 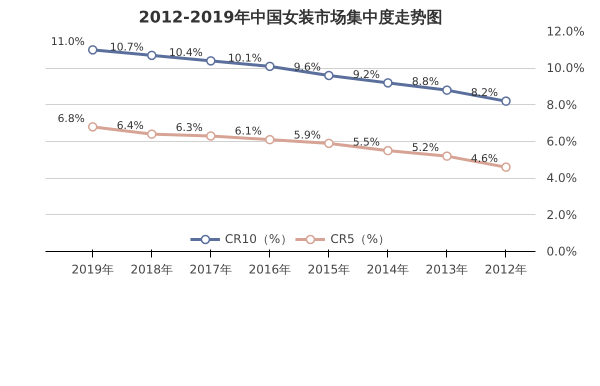 I want to click on x-tick-label: 2013年, so click(x=447, y=269).